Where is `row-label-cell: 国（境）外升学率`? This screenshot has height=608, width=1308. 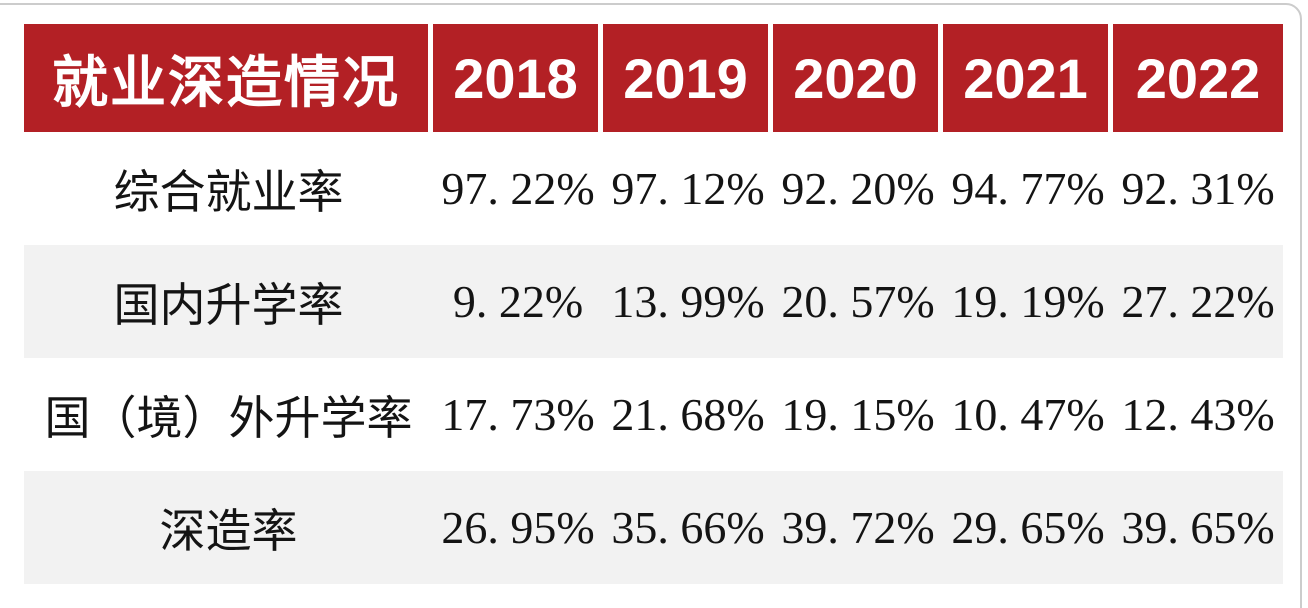
row-label-cell: 国（境）外升学率 is located at coordinates (228, 418).